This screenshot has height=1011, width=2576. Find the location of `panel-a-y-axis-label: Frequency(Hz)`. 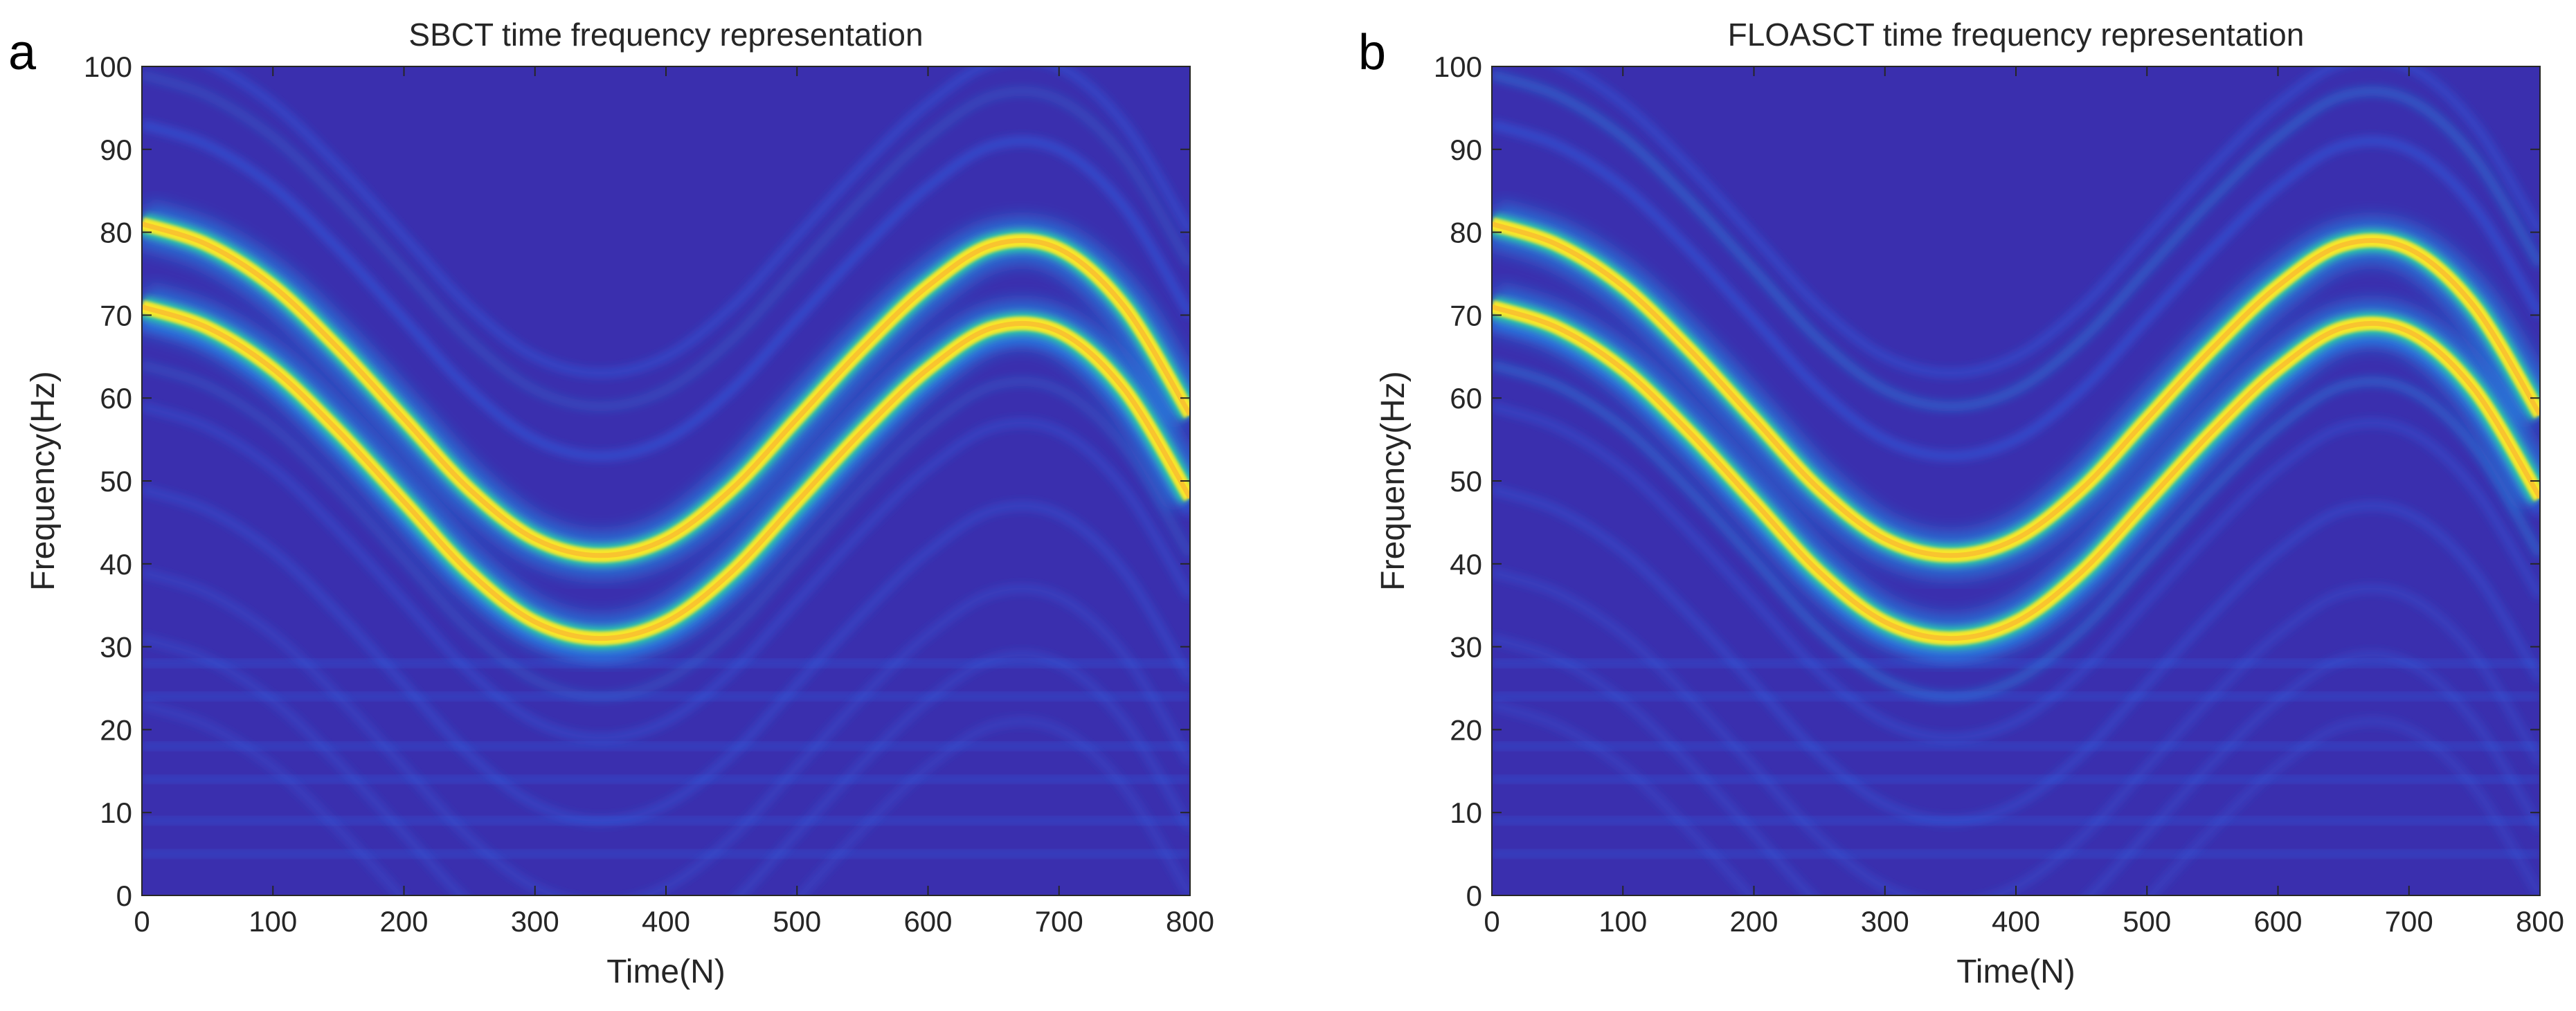

panel-a-y-axis-label: Frequency(Hz) is located at coordinates (43, 480).